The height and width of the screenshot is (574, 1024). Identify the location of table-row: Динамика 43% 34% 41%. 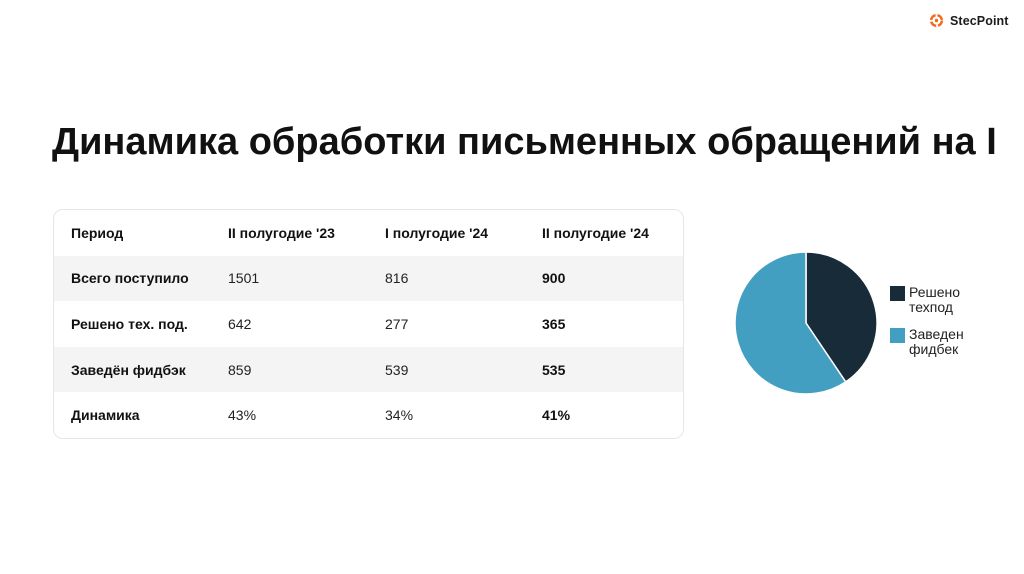
(368, 415).